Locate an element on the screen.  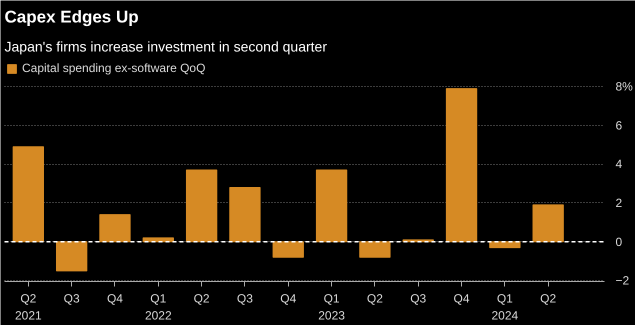
x-tick-label: Q1 2024 is located at coordinates (505, 307).